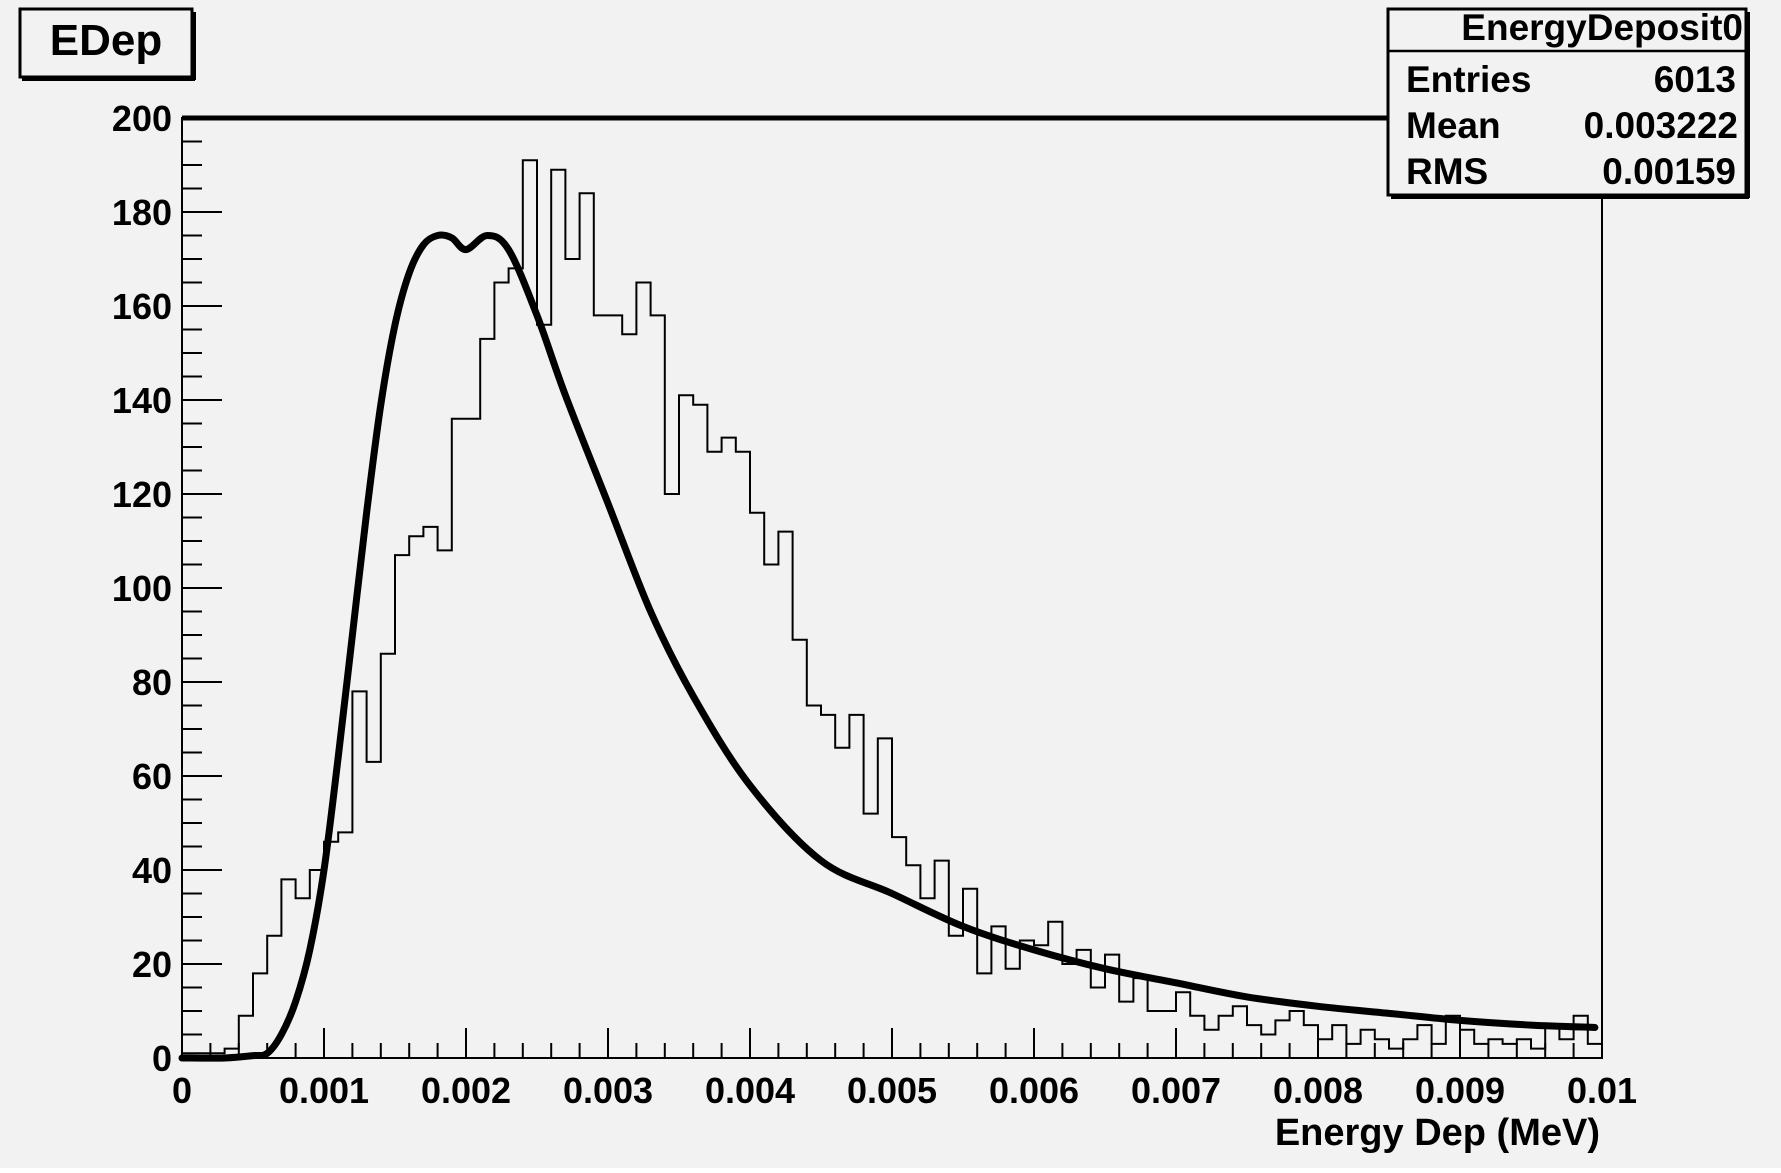  What do you see at coordinates (324, 1090) in the screenshot?
I see `x-tick-label: 0.001` at bounding box center [324, 1090].